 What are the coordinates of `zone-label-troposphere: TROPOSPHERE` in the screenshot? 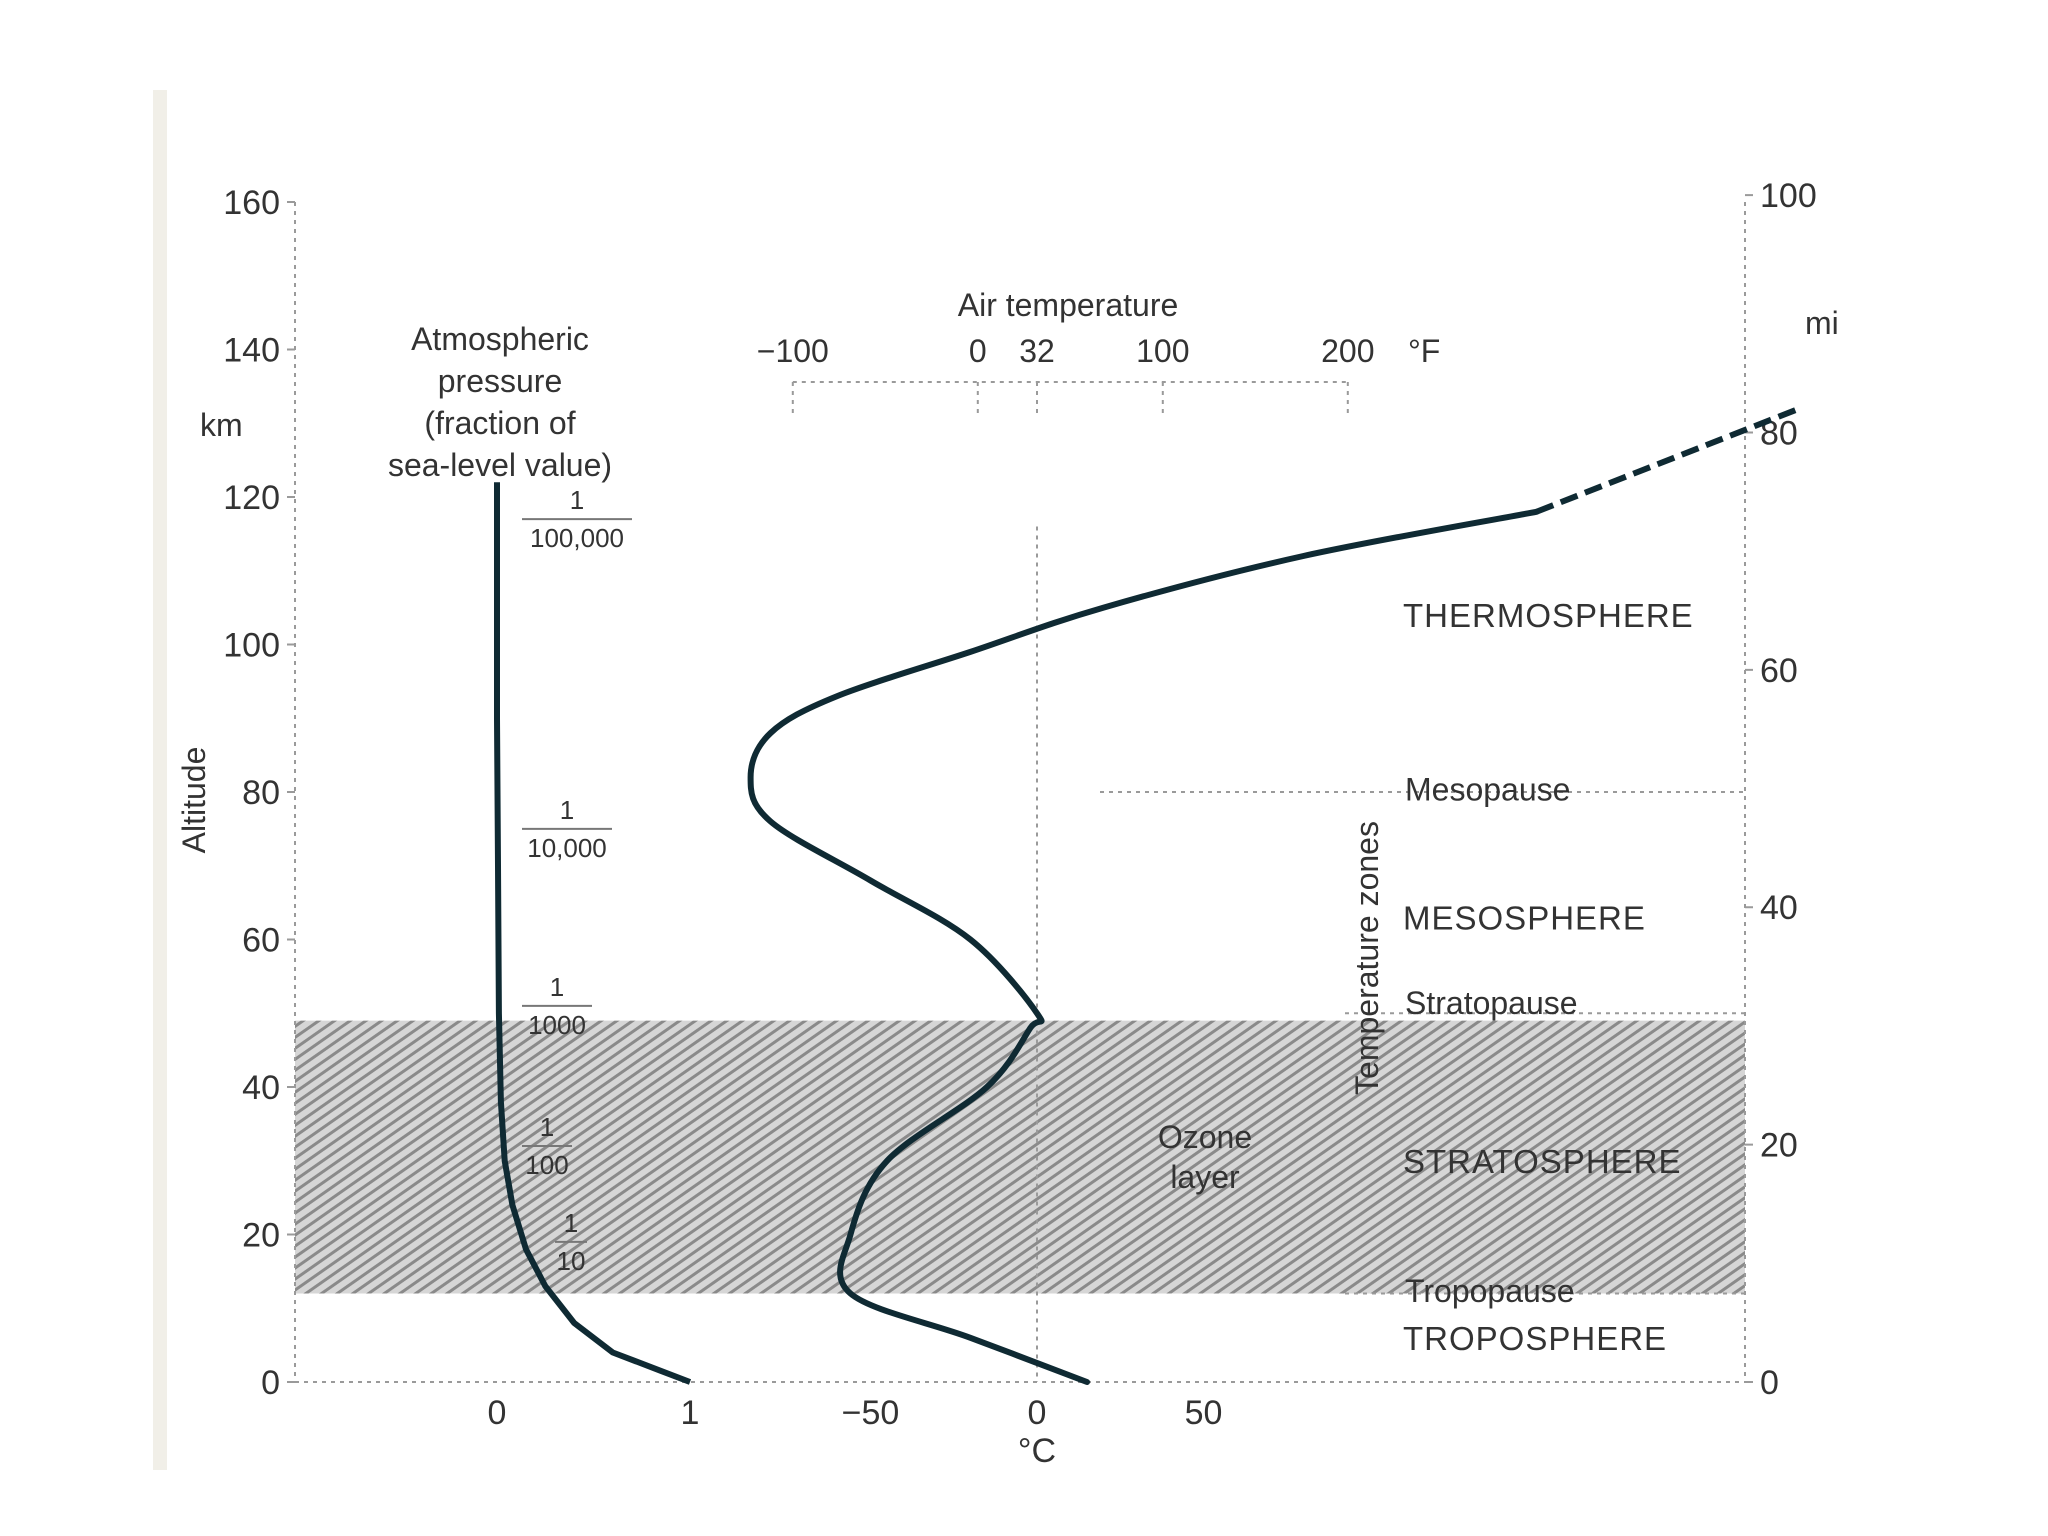 It's located at (1535, 1338).